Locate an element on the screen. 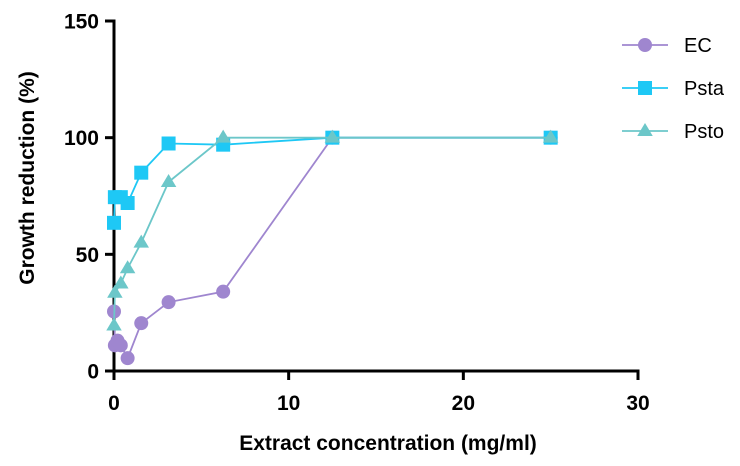 The image size is (740, 466). legend-item-psto: Psto is located at coordinates (673, 132).